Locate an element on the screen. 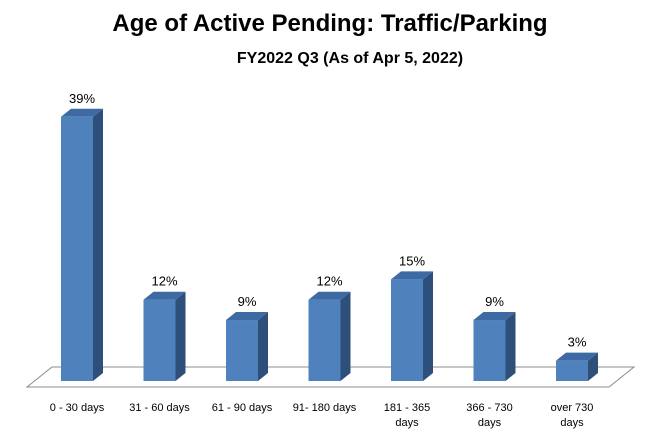 The width and height of the screenshot is (660, 440). chart-subtitle: FY2022 Q3 (As of Apr 5, 2022) is located at coordinates (350, 58).